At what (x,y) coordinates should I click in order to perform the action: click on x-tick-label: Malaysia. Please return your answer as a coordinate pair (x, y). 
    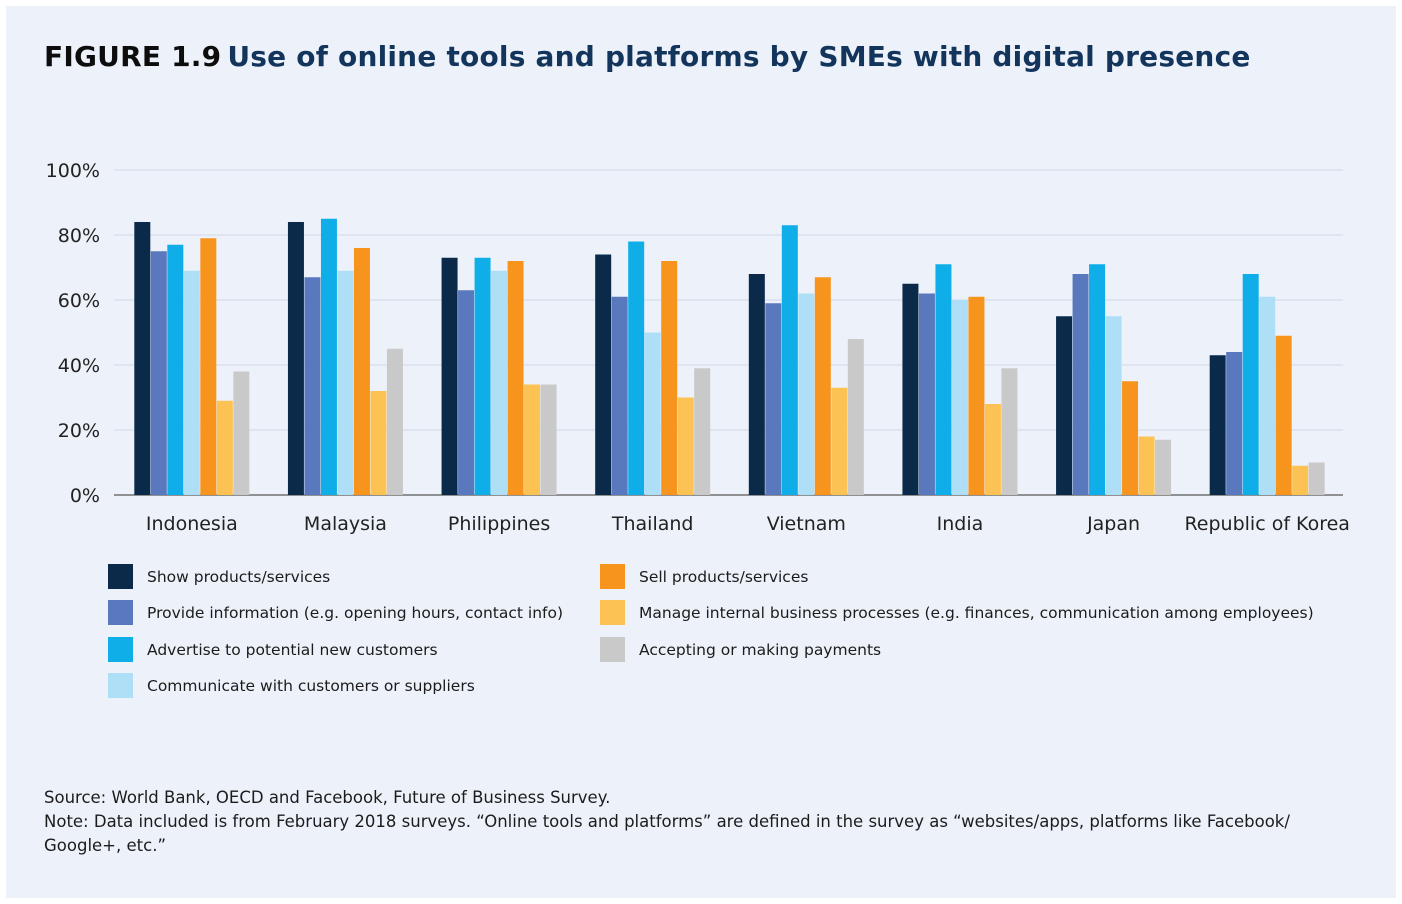
    Looking at the image, I should click on (345, 524).